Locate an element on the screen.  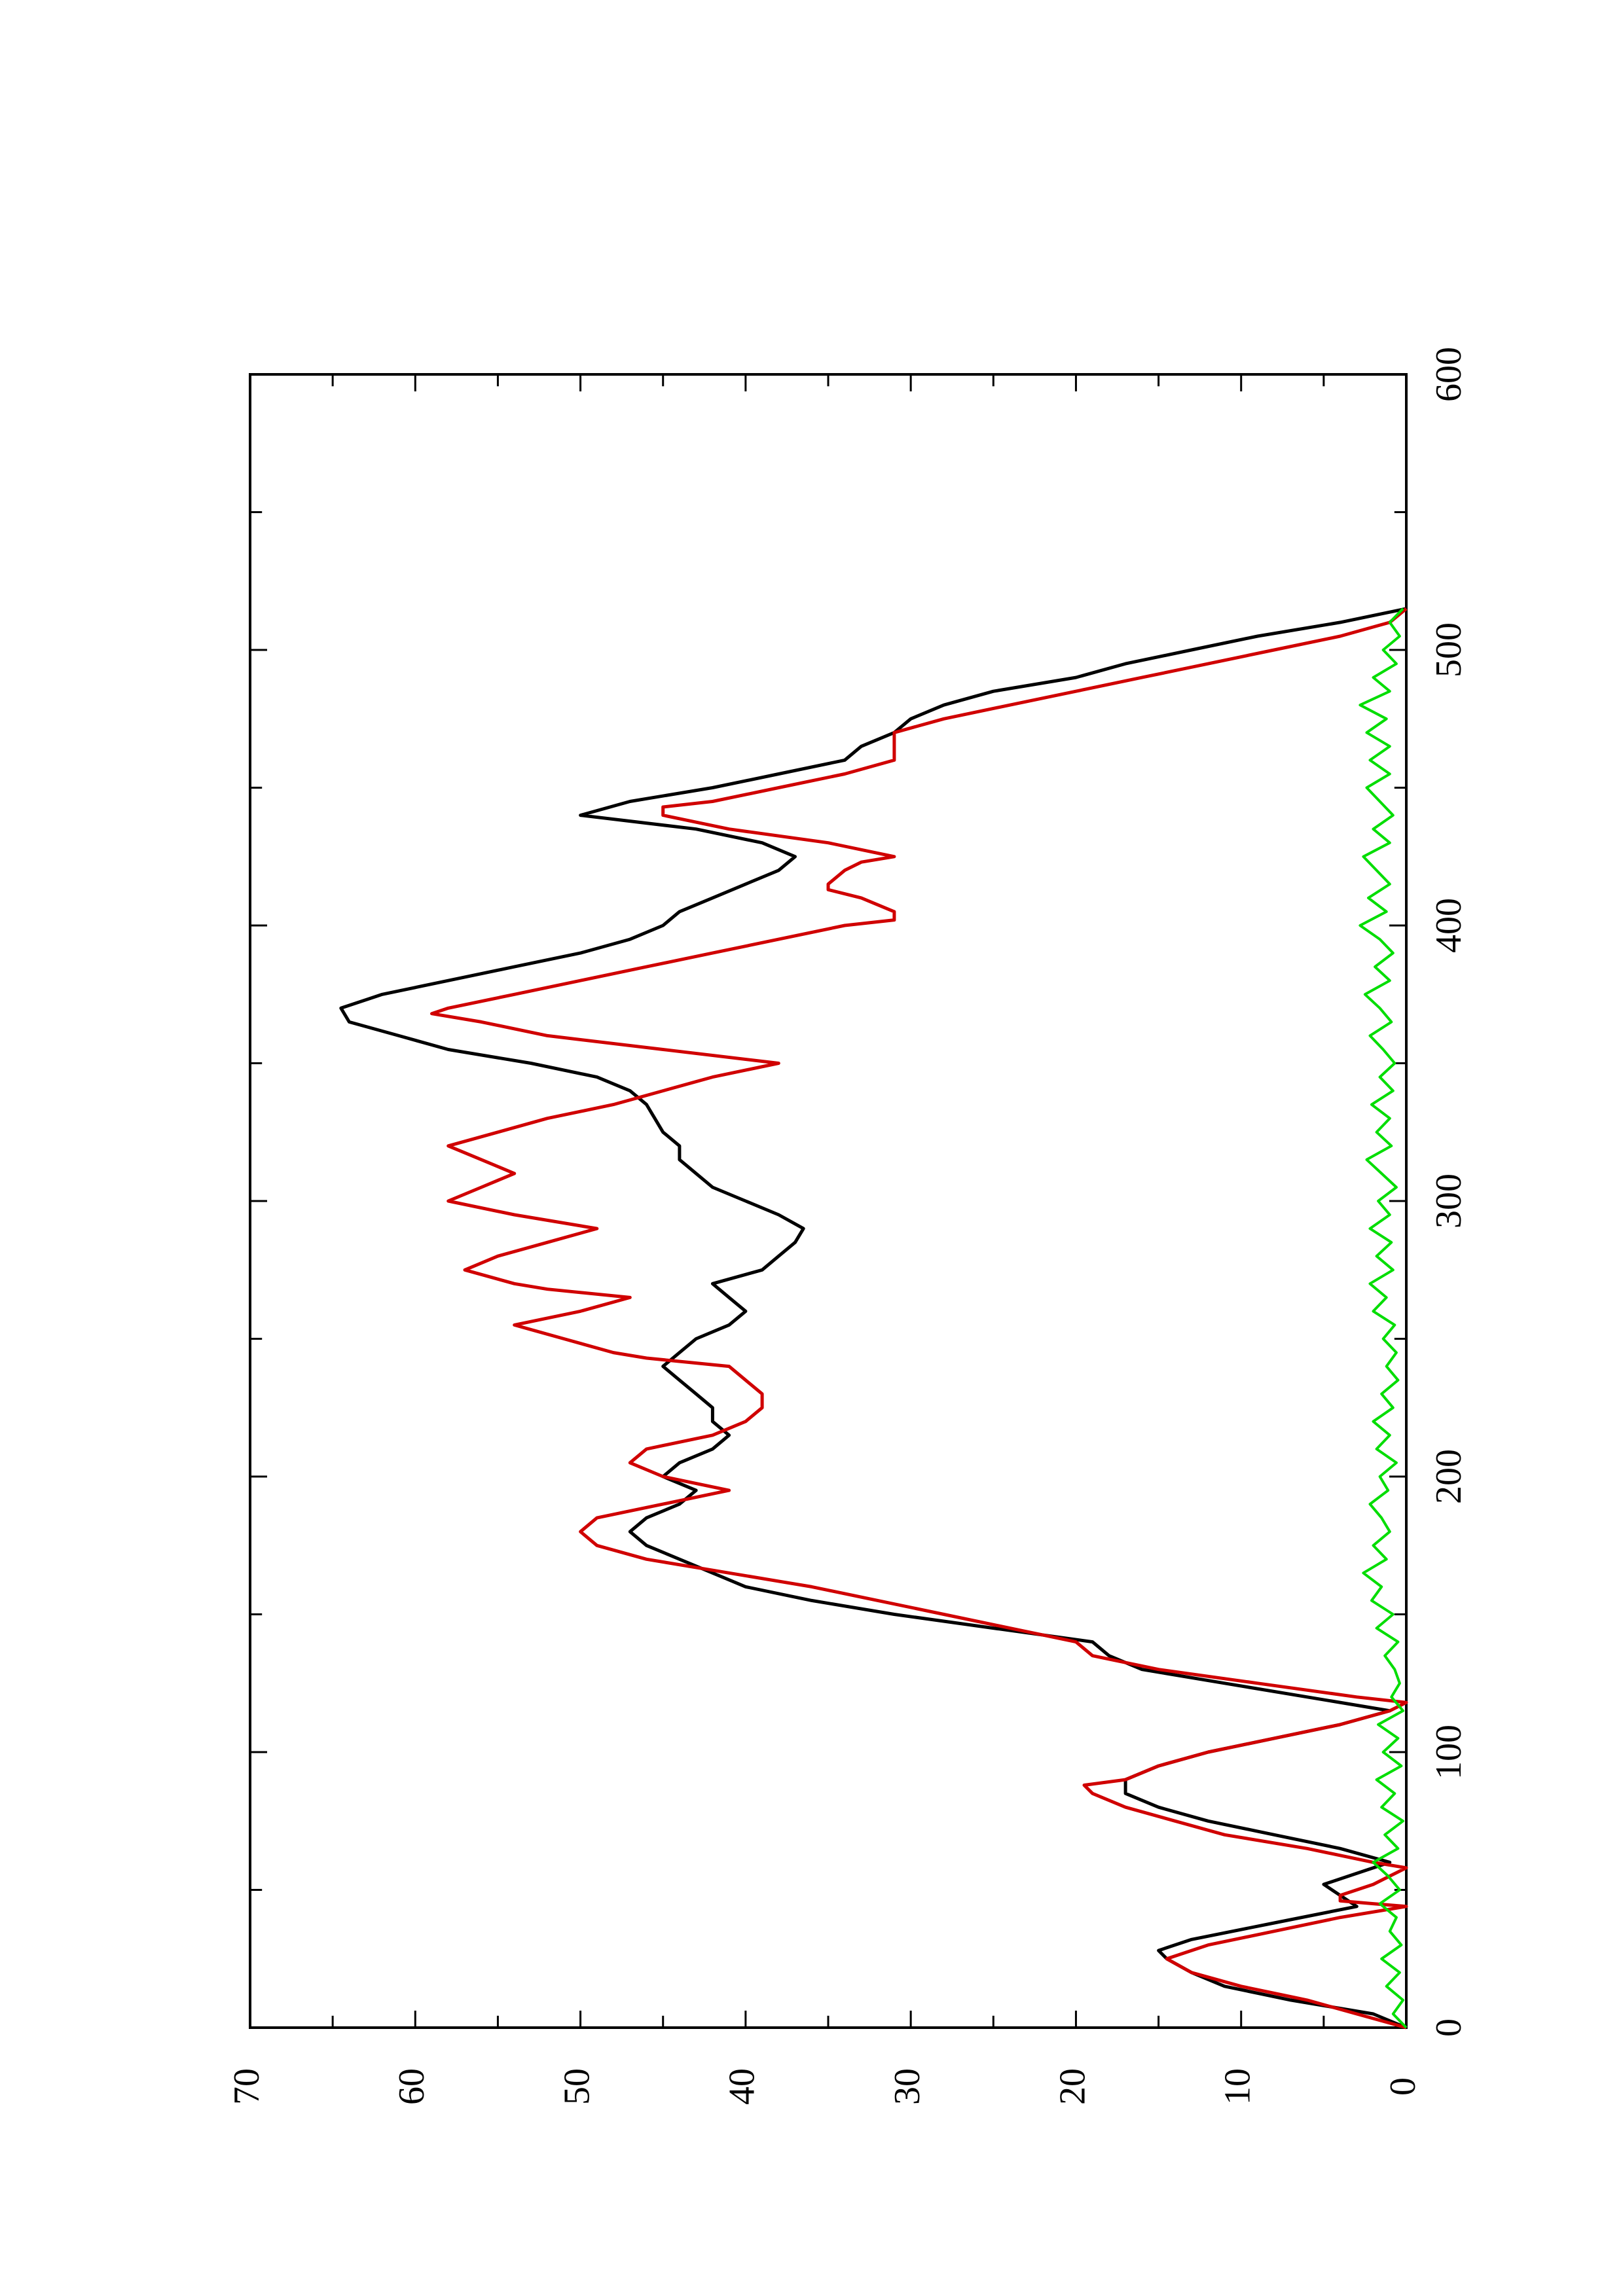
x-tick-label: 0 is located at coordinates (1449, 2027).